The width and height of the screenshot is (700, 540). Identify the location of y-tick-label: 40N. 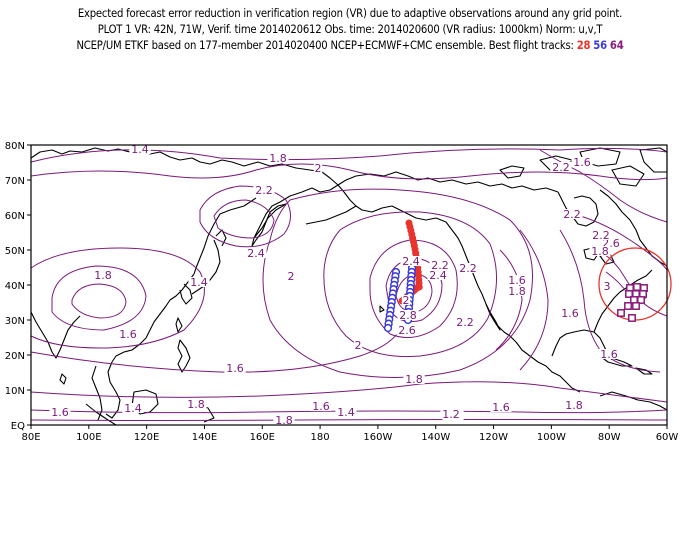
(15, 286).